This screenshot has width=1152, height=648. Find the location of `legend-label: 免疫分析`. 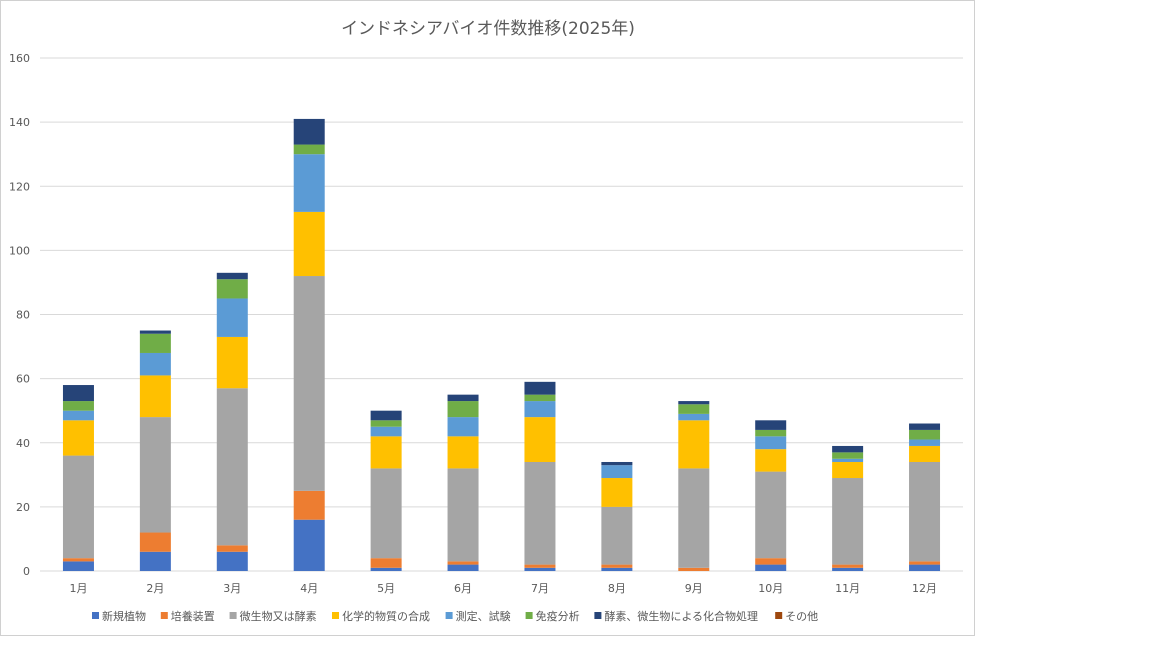

legend-label: 免疫分析 is located at coordinates (558, 616).